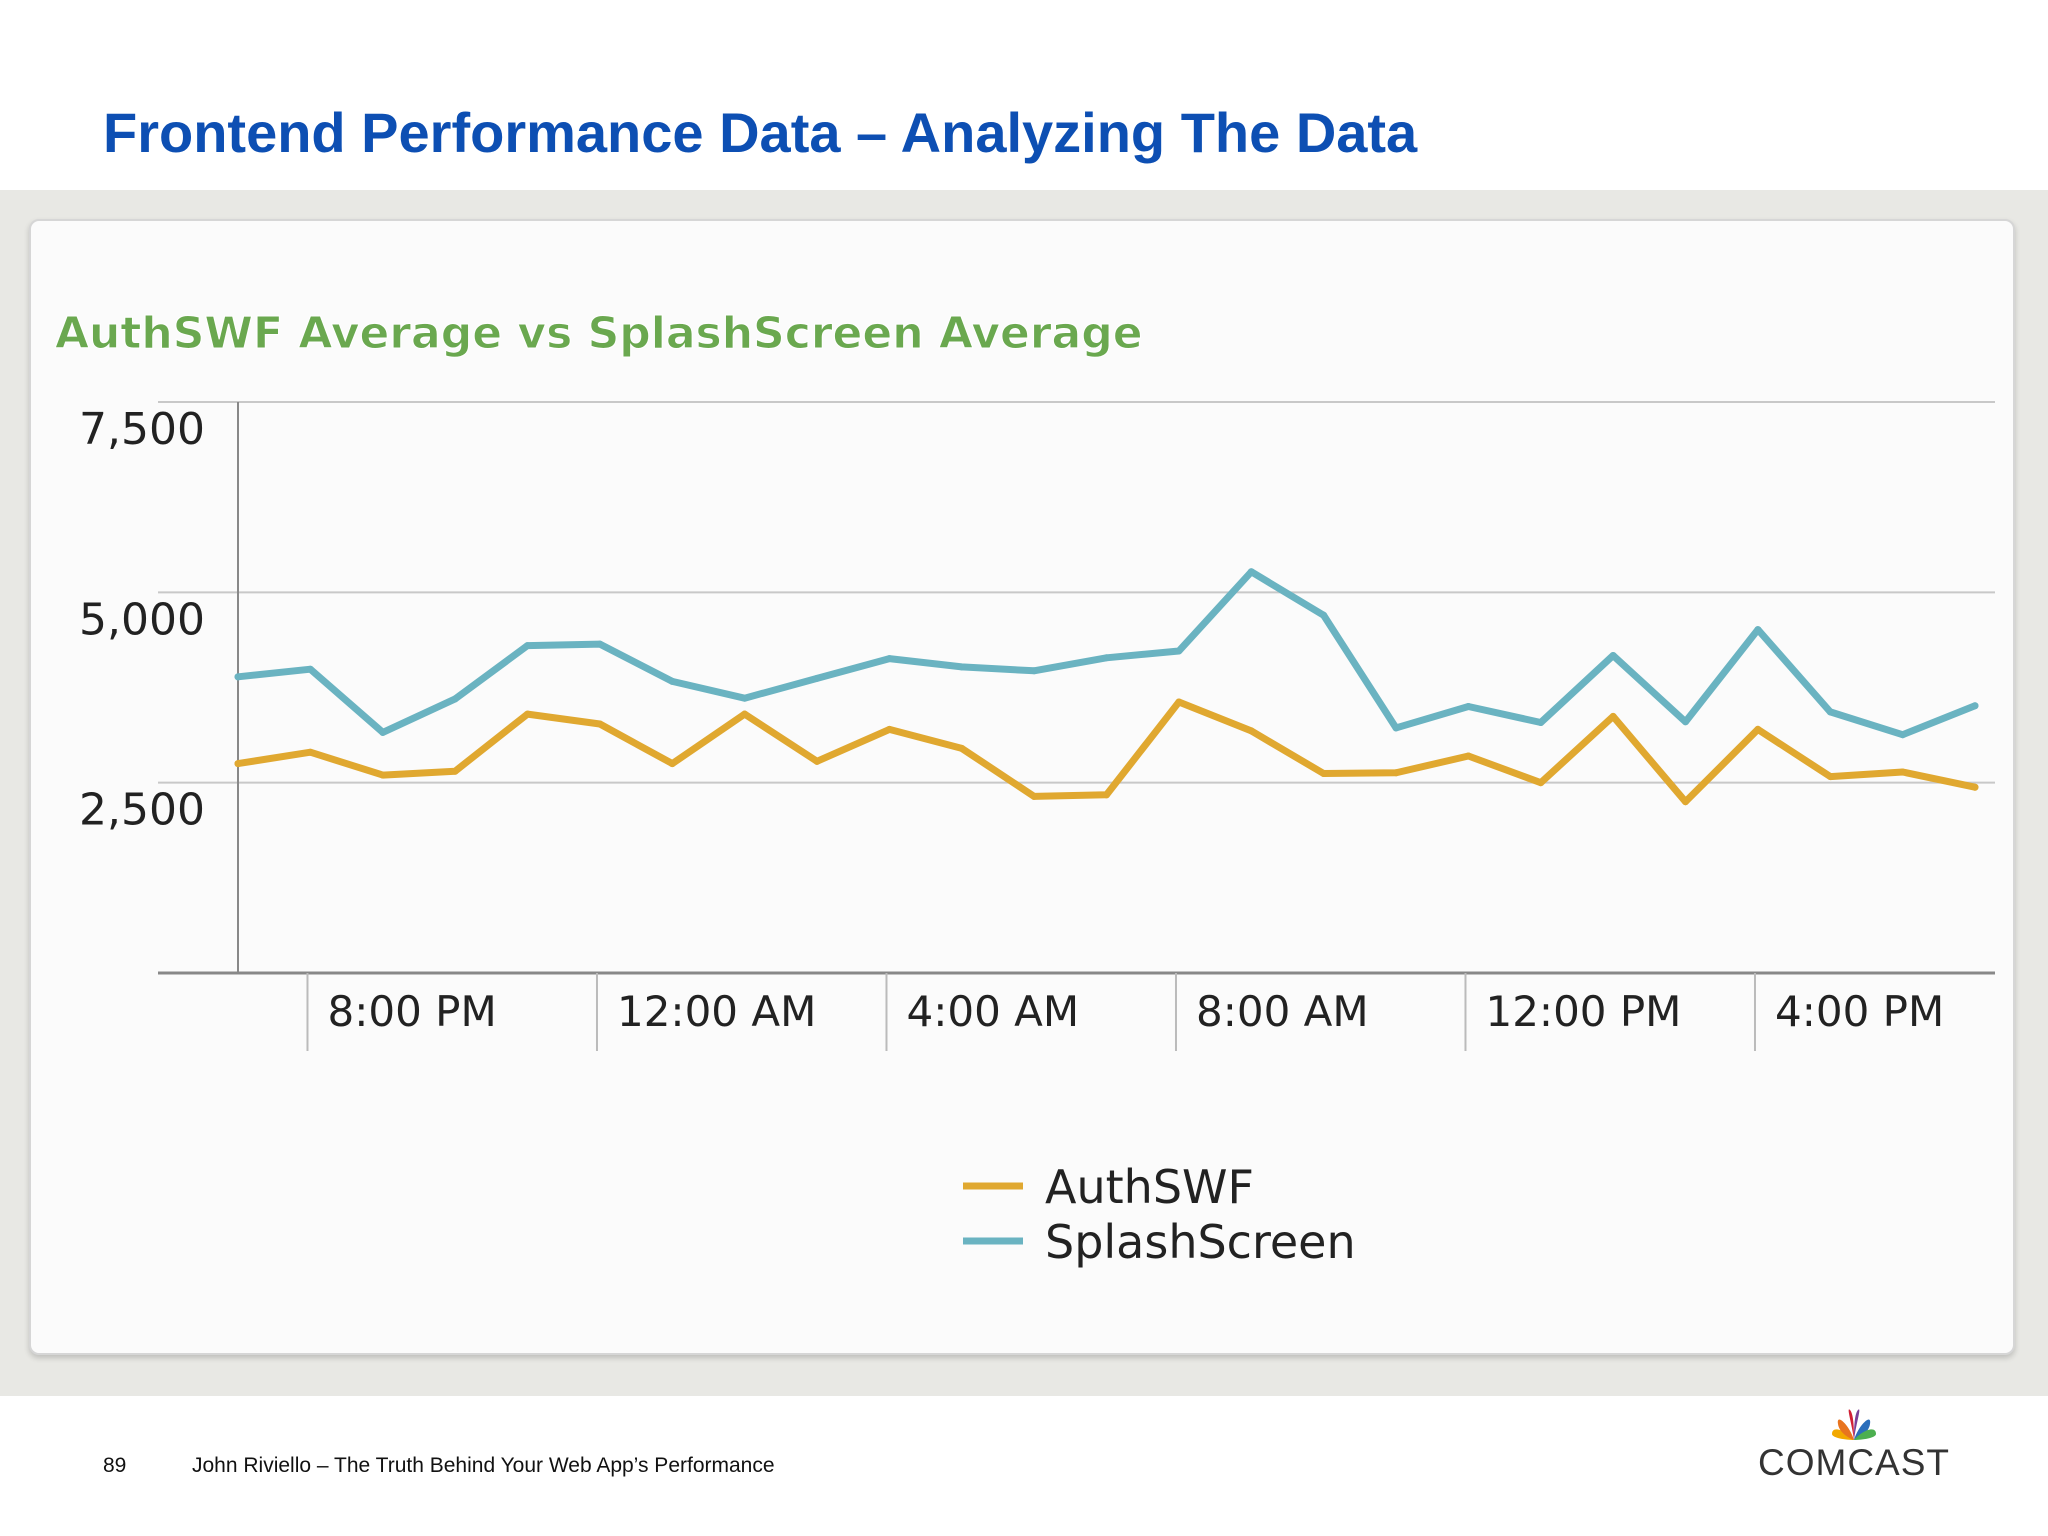 This screenshot has height=1536, width=2048. Describe the element at coordinates (1854, 1424) in the screenshot. I see `peacock-icon` at that location.